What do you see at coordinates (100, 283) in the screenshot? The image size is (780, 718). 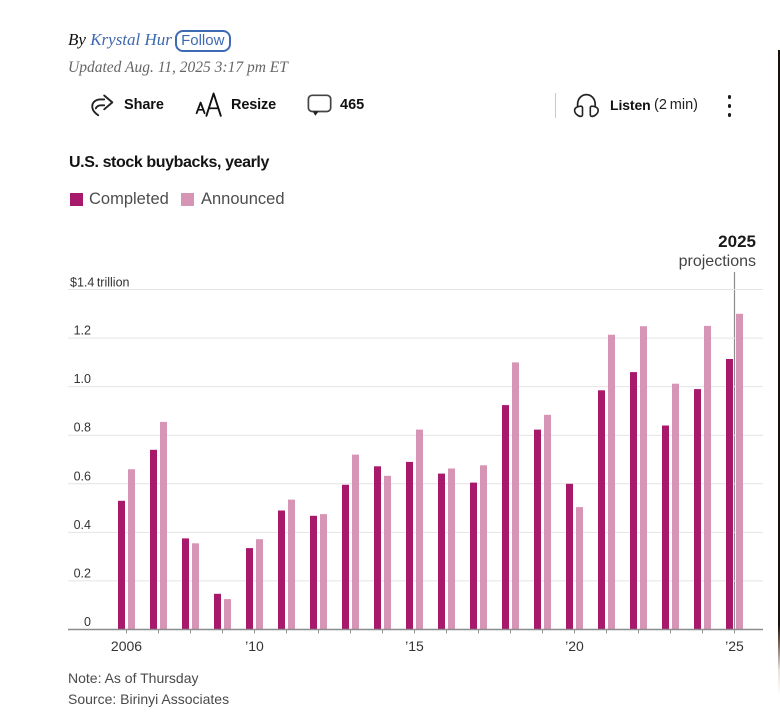 I see `svg-text: $1.4 trillion` at bounding box center [100, 283].